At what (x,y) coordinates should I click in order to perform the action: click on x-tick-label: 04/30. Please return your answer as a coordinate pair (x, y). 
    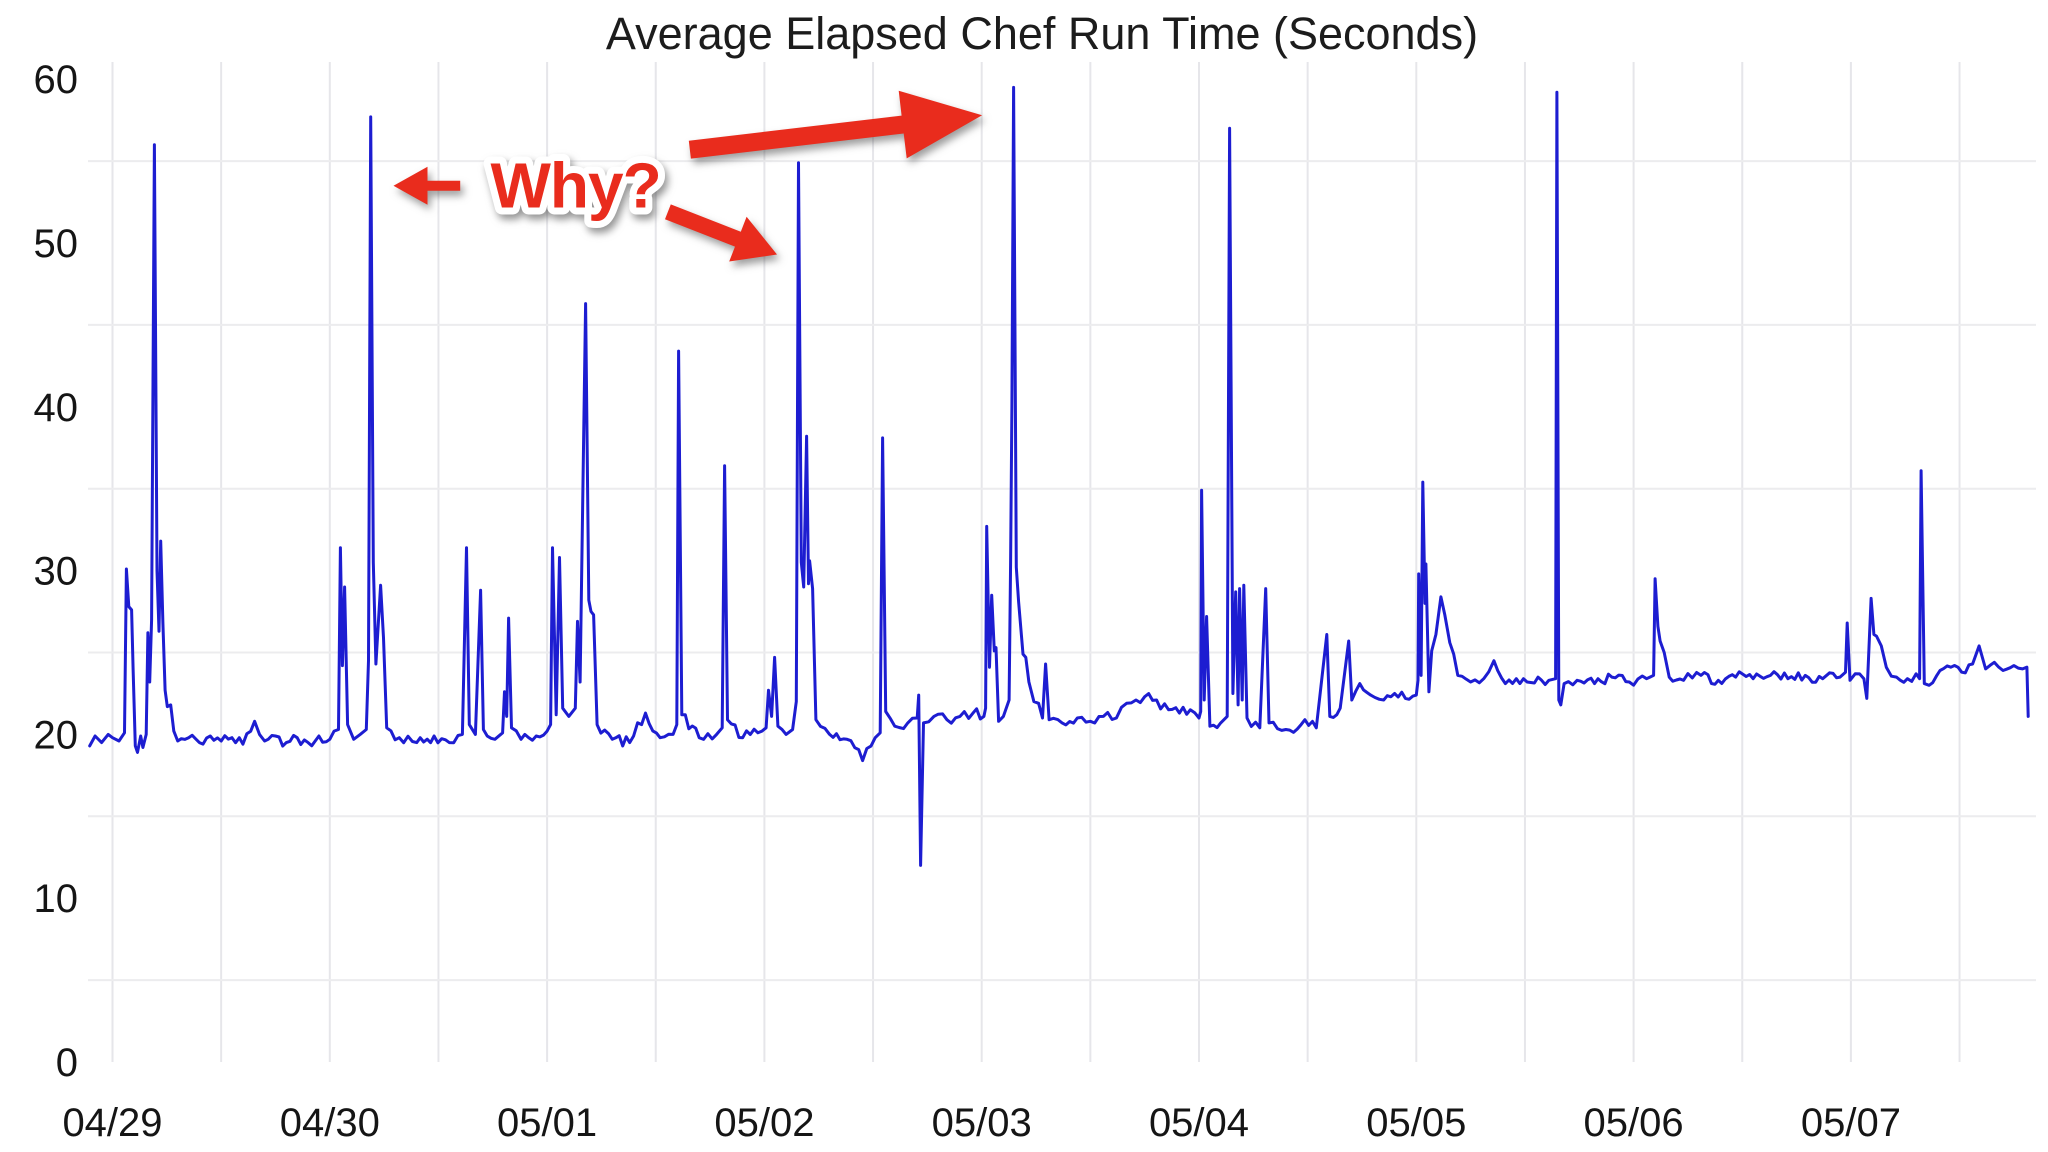
    Looking at the image, I should click on (330, 1123).